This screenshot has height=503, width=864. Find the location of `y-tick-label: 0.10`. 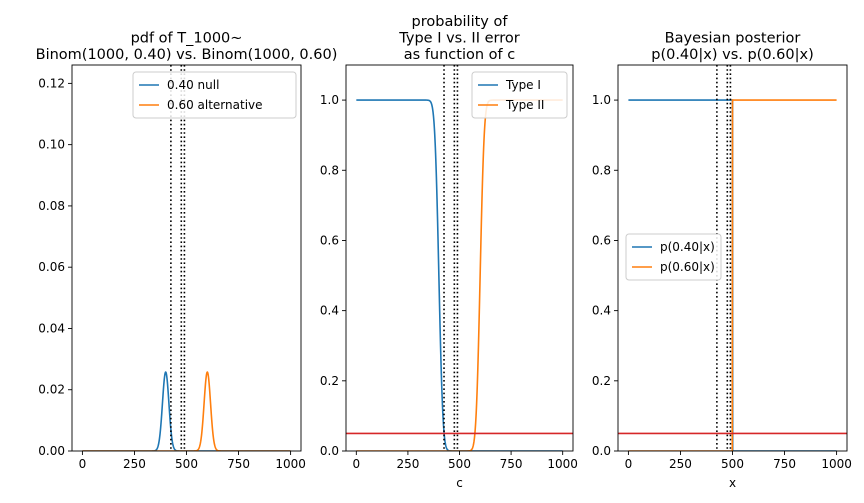

y-tick-label: 0.10 is located at coordinates (51, 145).